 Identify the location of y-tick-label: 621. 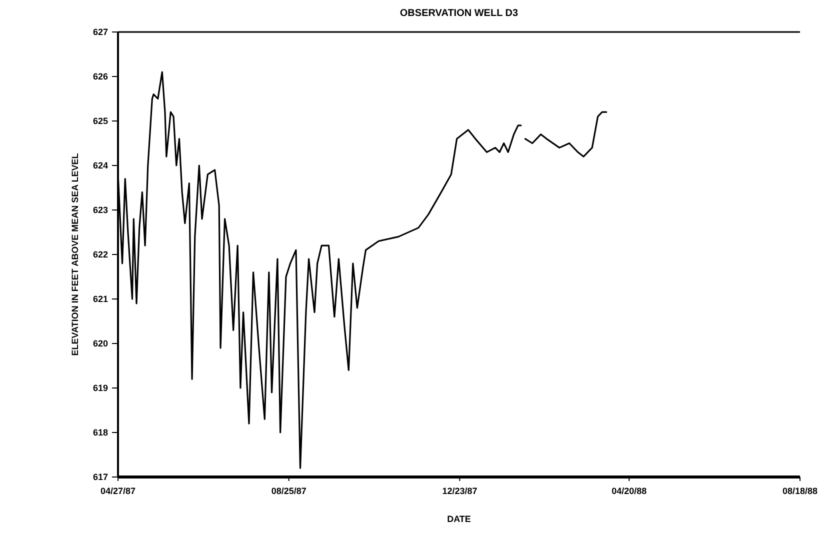
(100, 299).